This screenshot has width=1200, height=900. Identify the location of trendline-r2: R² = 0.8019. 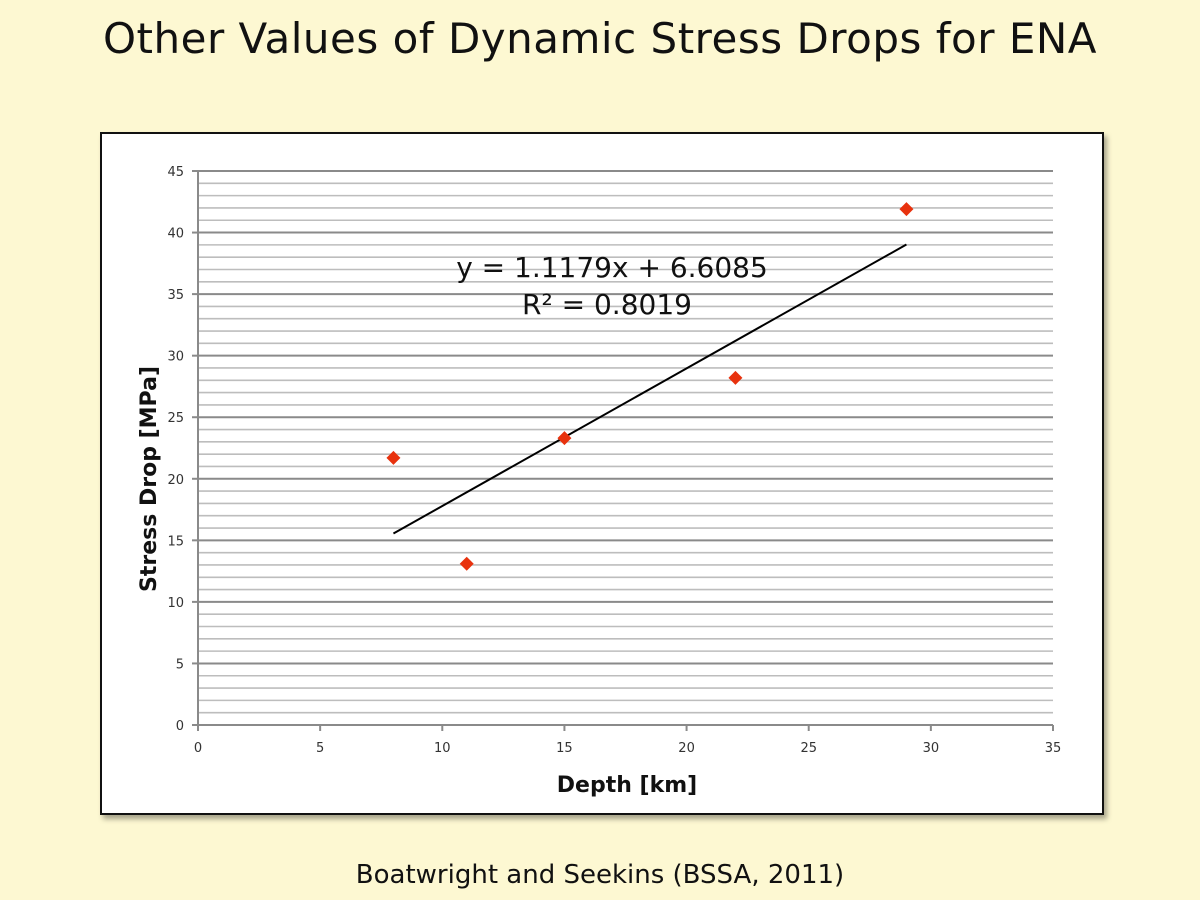
(607, 304).